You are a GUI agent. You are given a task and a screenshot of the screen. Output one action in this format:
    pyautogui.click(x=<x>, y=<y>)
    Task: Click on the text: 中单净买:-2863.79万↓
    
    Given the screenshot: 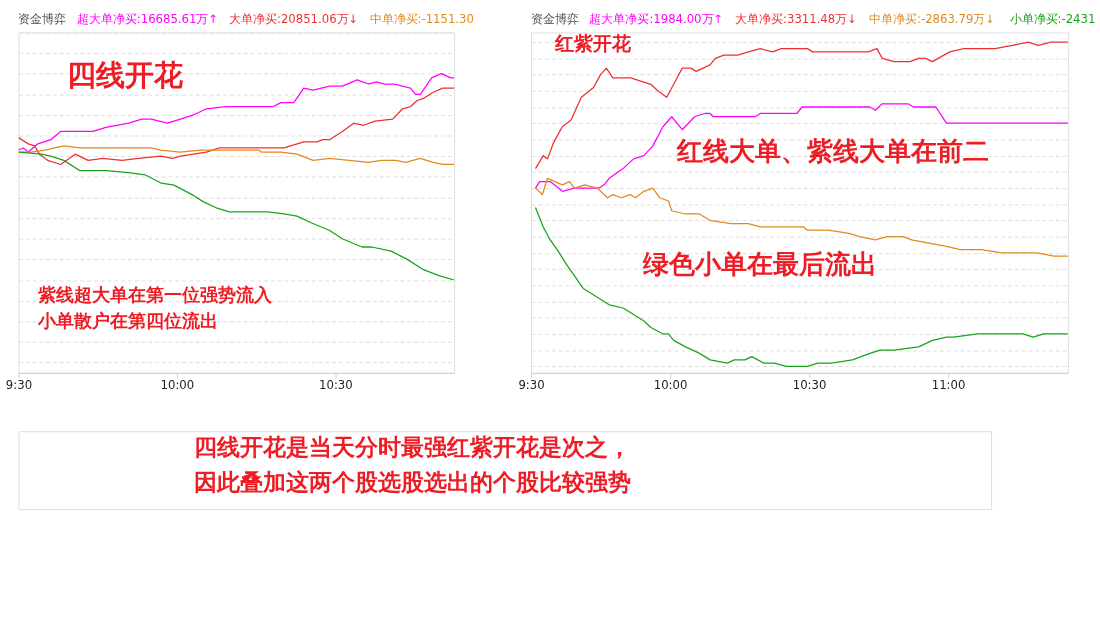 What is the action you would take?
    pyautogui.click(x=932, y=18)
    